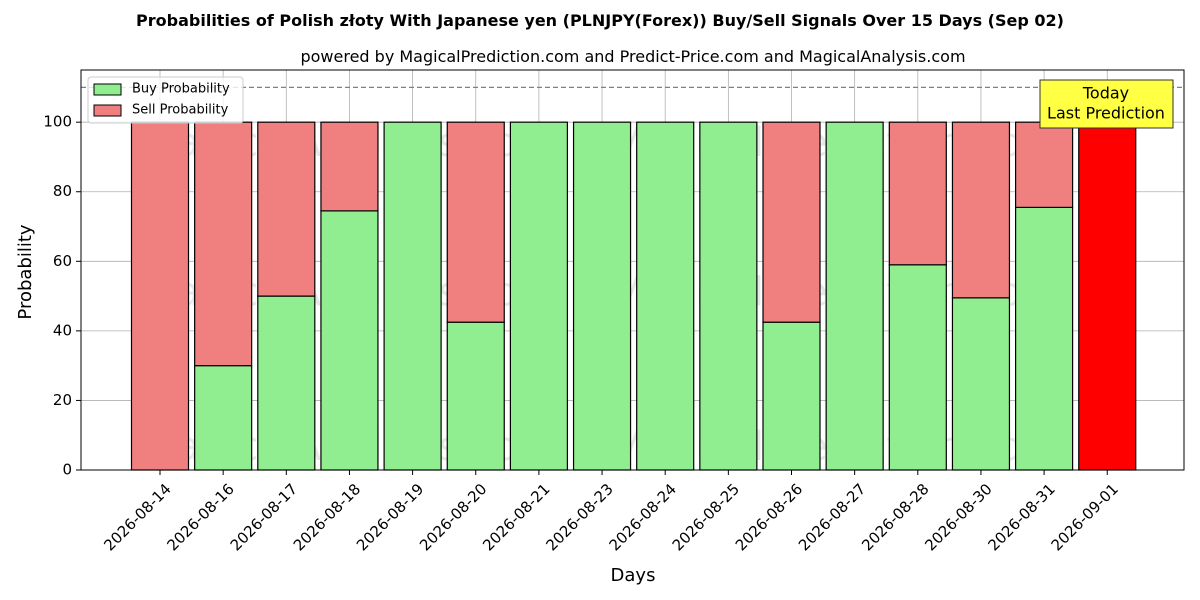  I want to click on annotation-text: Today, so click(1105, 93).